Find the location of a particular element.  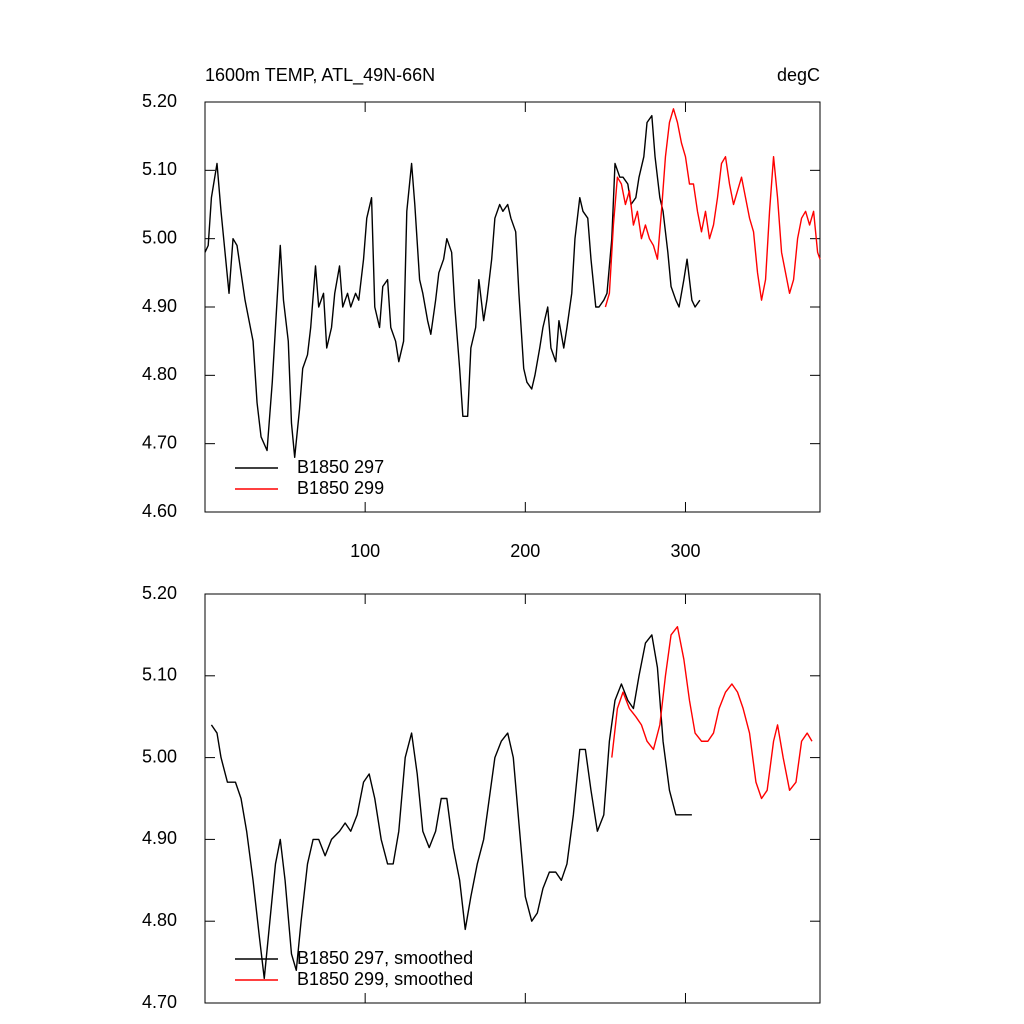

units-label: degC is located at coordinates (798, 75).